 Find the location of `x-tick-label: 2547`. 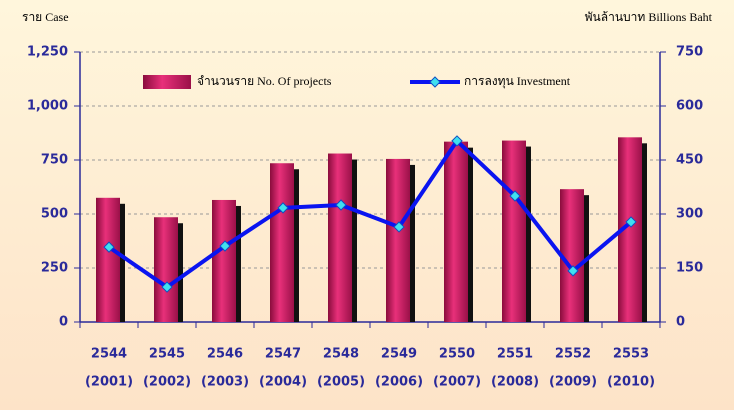

x-tick-label: 2547 is located at coordinates (283, 354).